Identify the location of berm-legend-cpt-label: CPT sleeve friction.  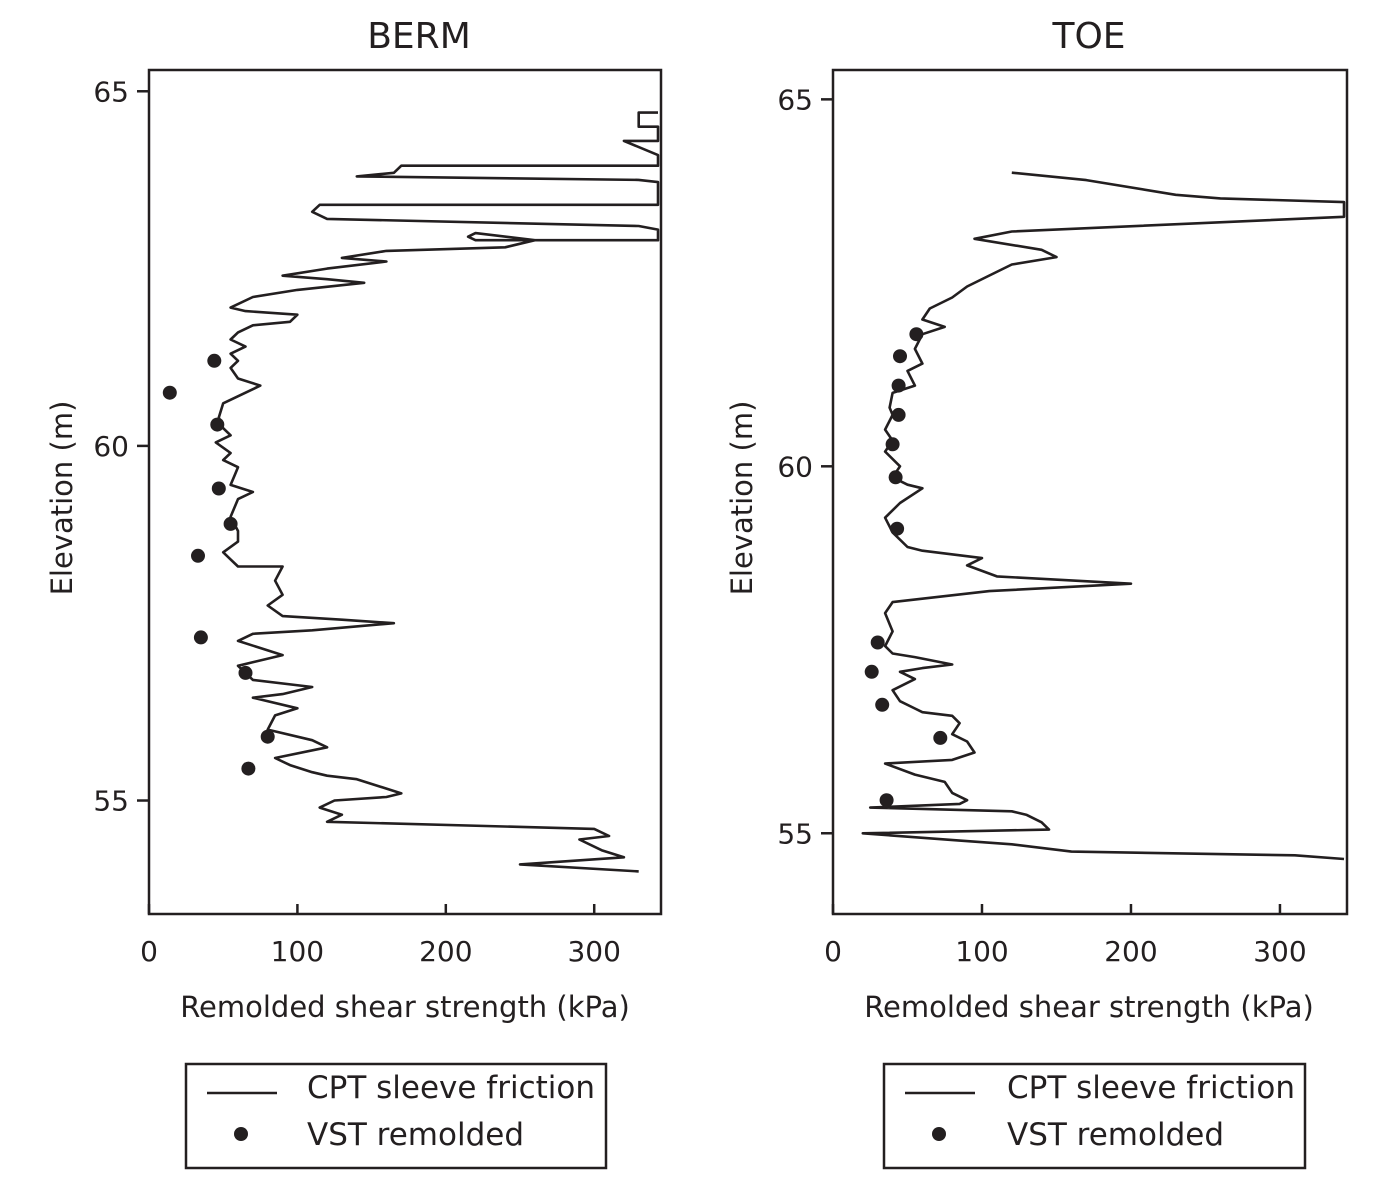
(451, 1088).